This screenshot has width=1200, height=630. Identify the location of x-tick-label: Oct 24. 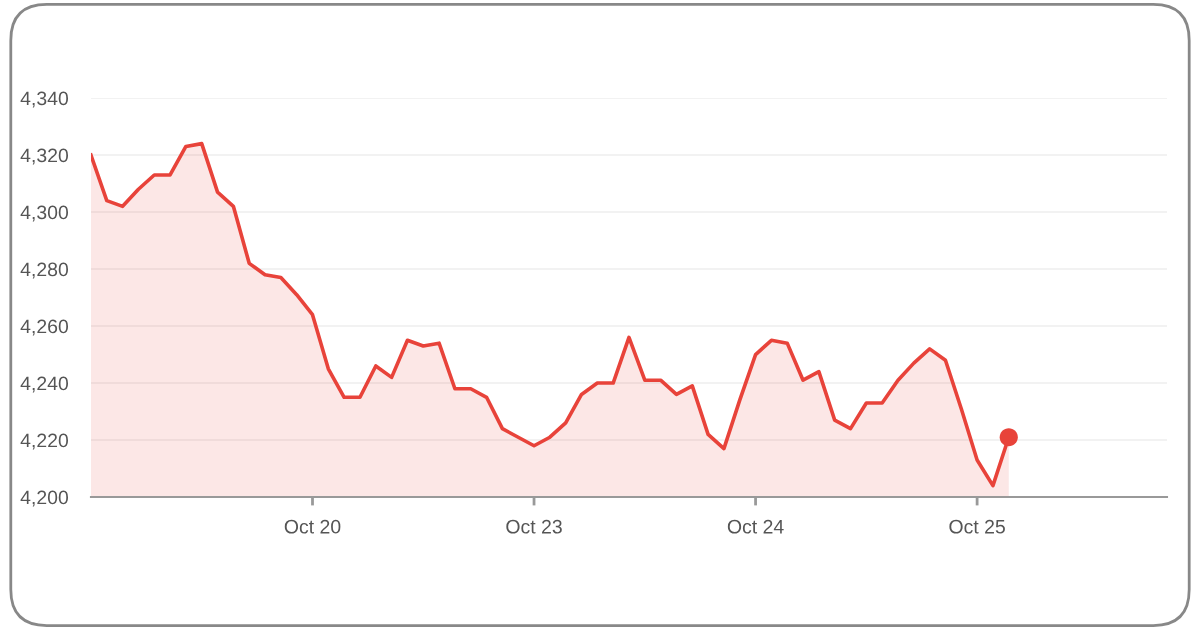
(755, 526).